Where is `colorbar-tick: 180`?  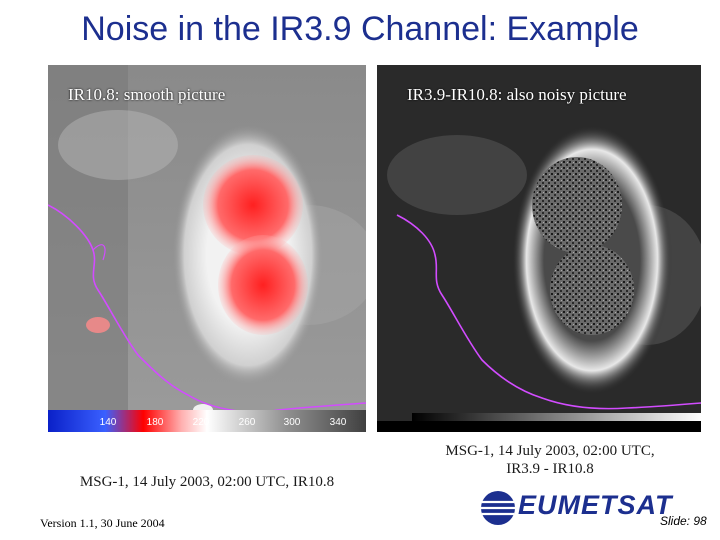 colorbar-tick: 180 is located at coordinates (155, 422).